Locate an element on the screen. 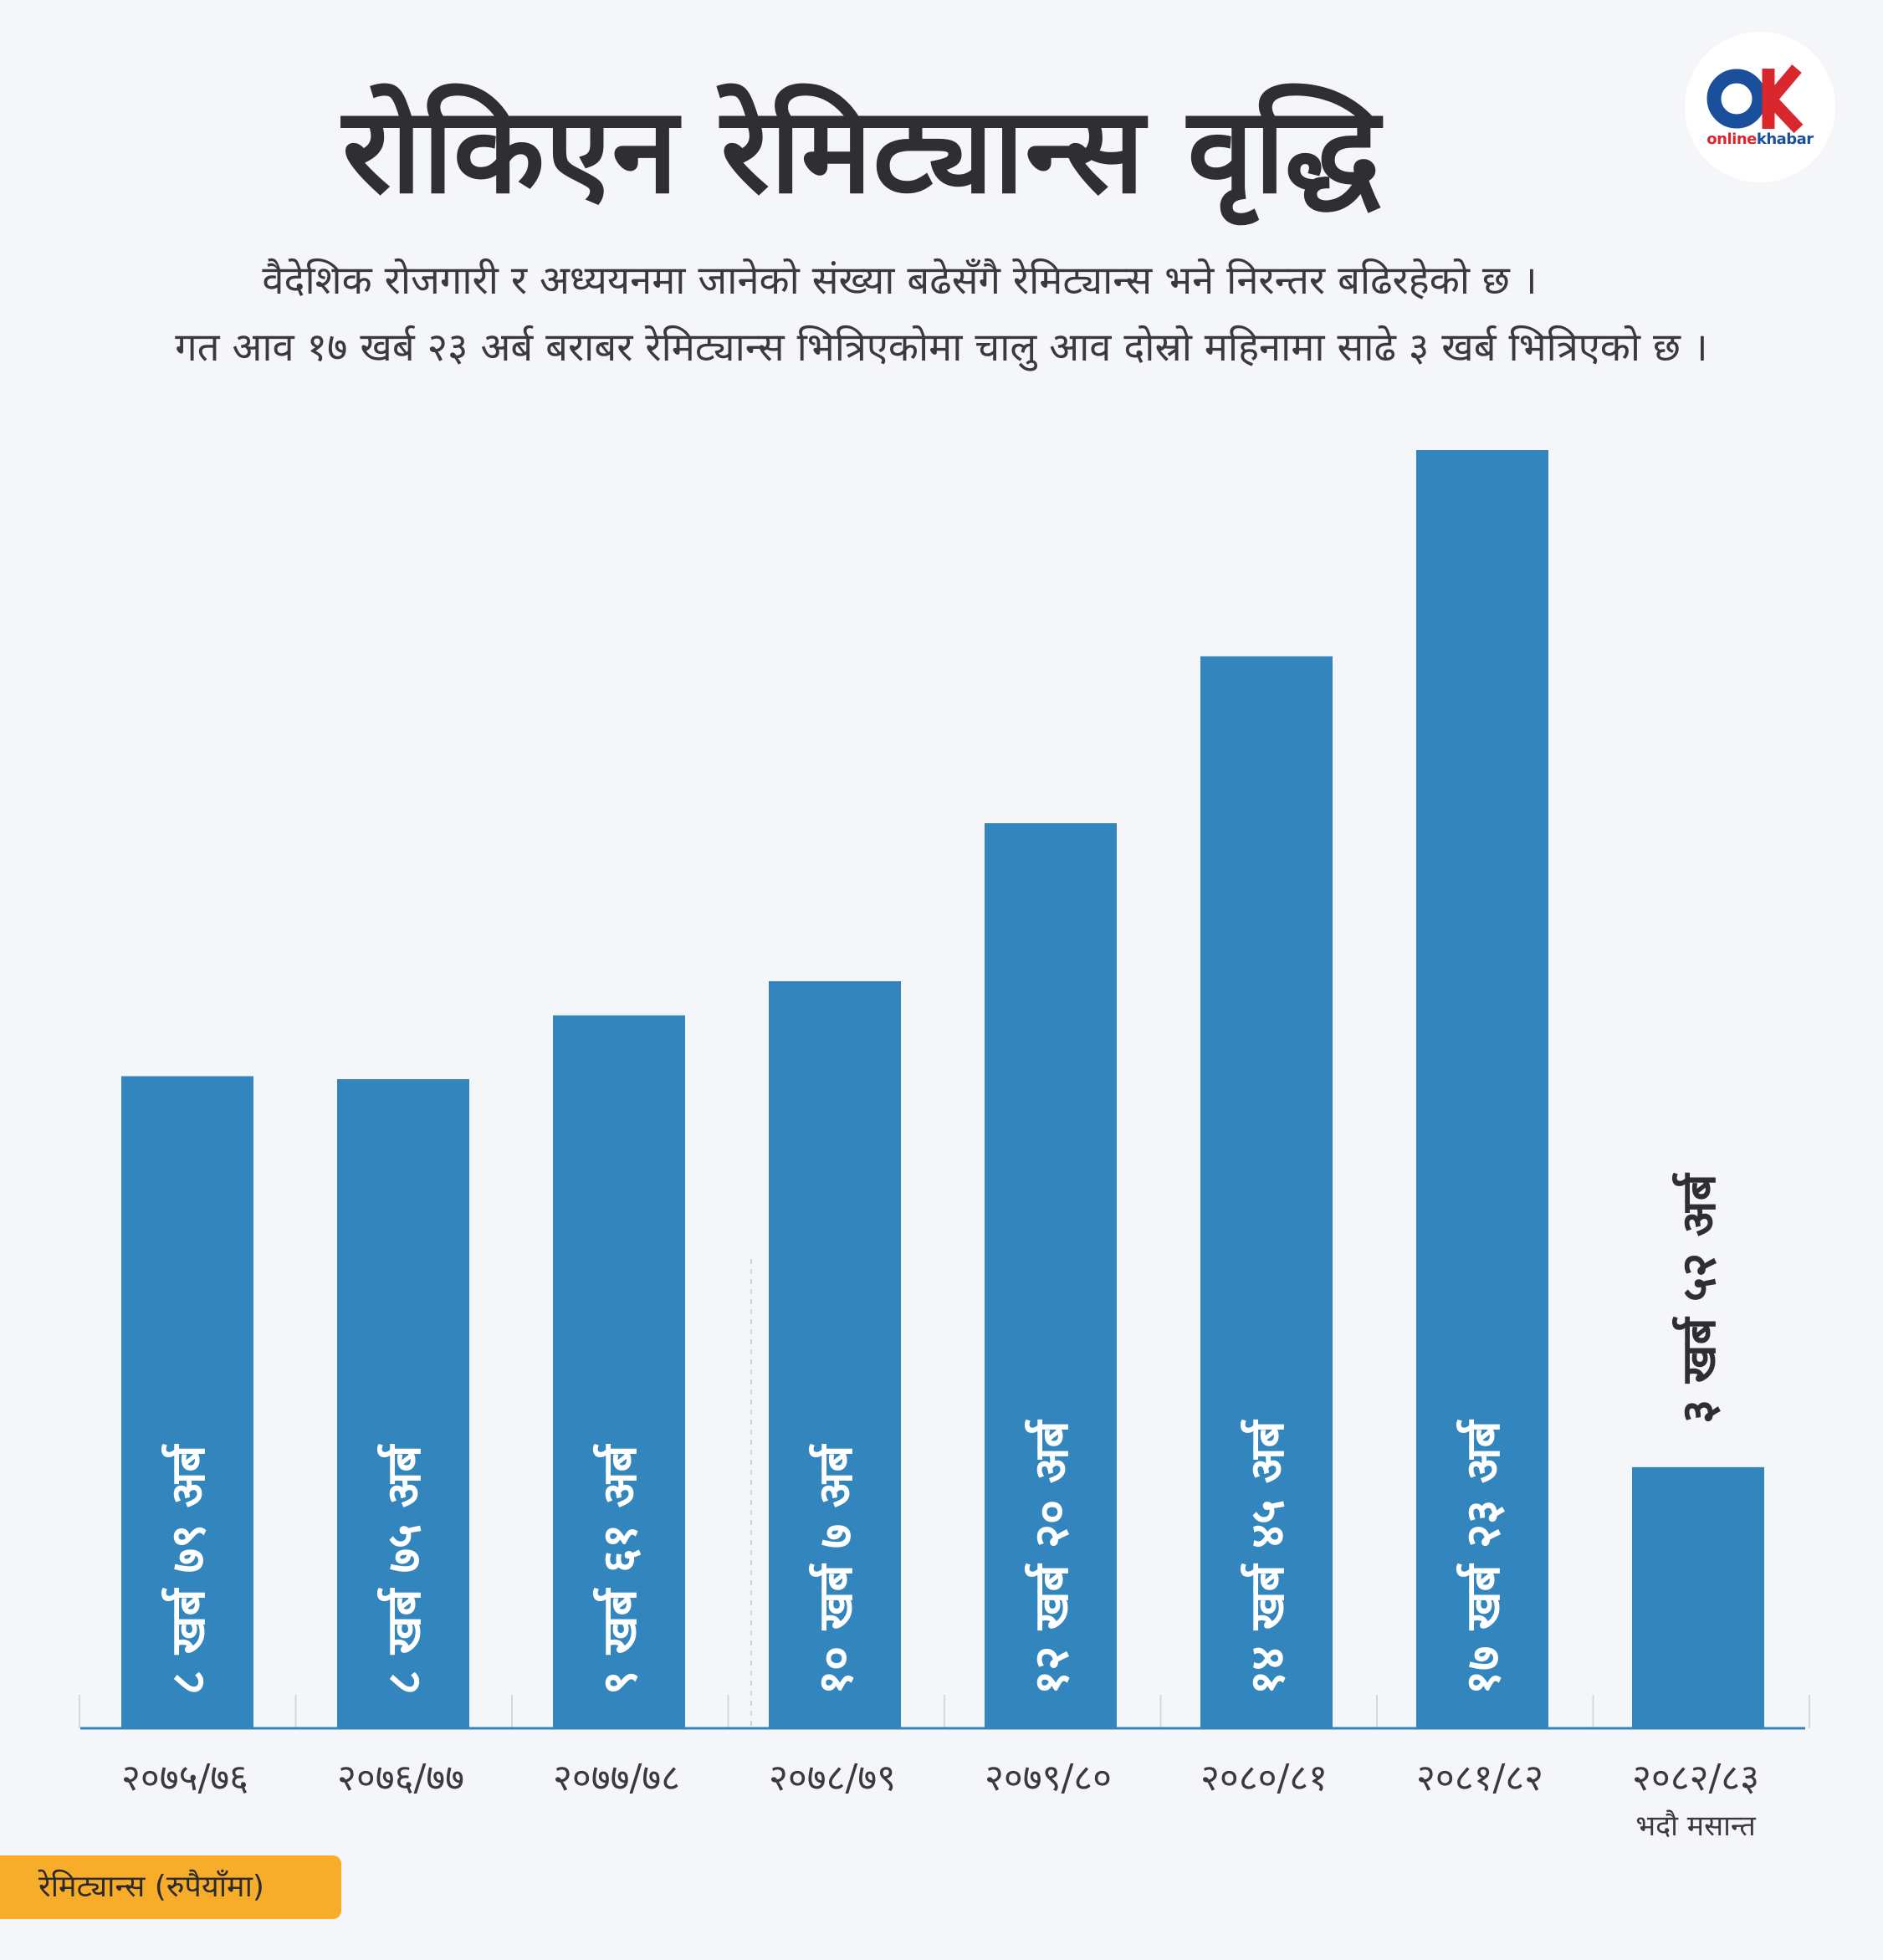 The width and height of the screenshot is (1883, 1960). data-label-3: १० खर्ब ७ अर्ब is located at coordinates (835, 1569).